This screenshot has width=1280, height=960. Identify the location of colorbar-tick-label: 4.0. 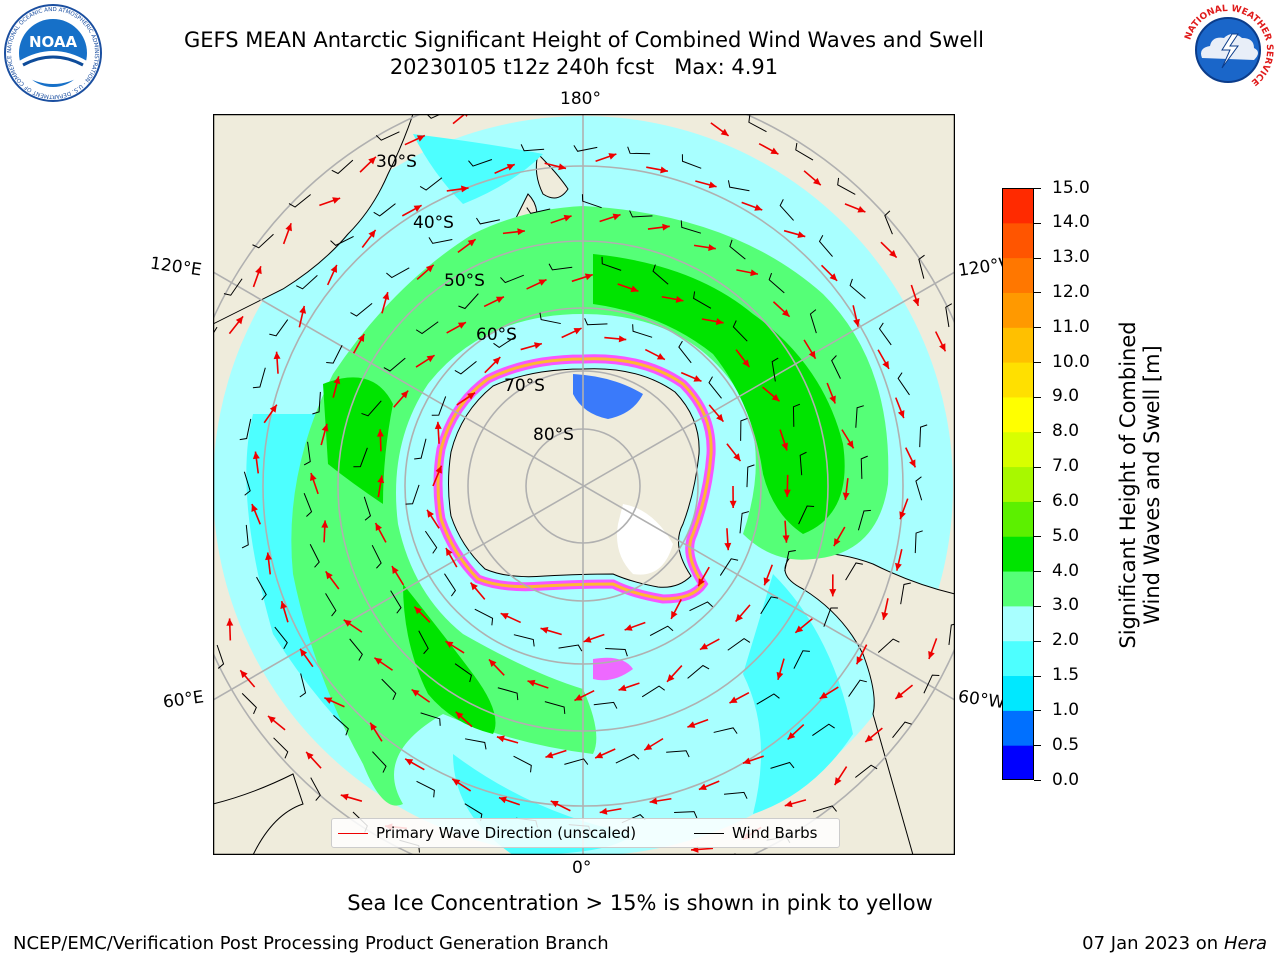
(1066, 570).